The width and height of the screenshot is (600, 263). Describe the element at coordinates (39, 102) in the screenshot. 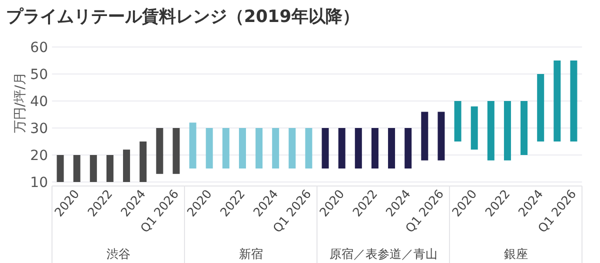

I see `y-tick-label: 40` at that location.